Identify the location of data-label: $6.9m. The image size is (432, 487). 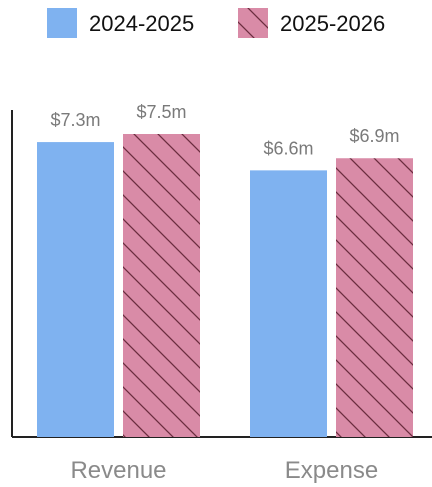
(374, 136).